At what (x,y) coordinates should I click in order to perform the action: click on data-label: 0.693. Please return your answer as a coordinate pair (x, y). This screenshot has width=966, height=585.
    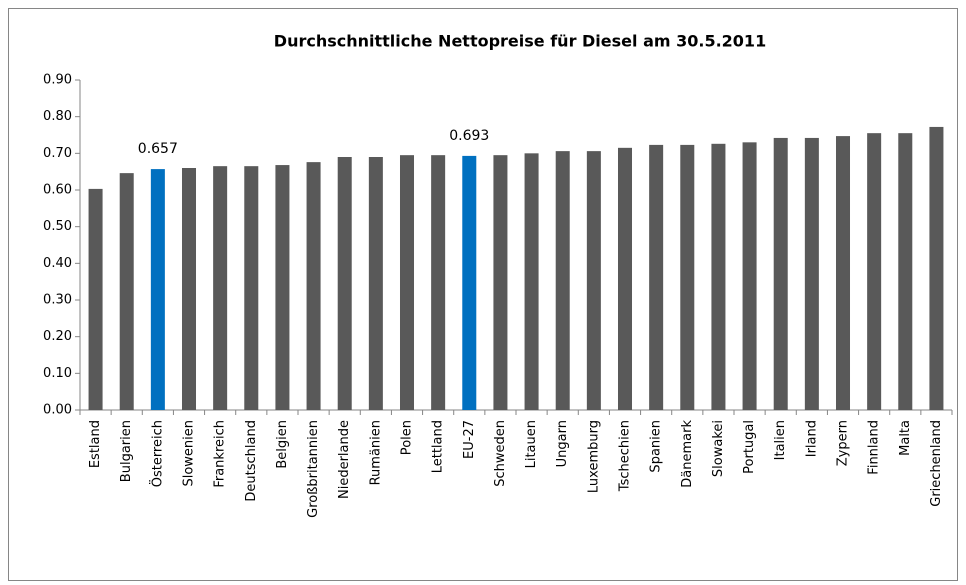
    Looking at the image, I should click on (469, 136).